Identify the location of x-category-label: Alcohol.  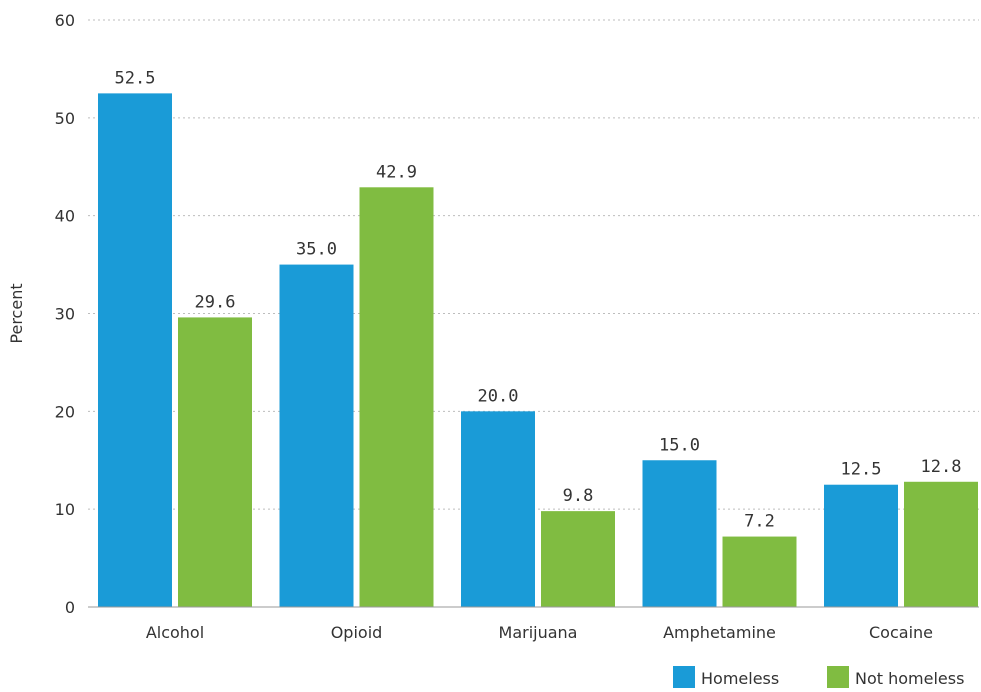
(175, 632).